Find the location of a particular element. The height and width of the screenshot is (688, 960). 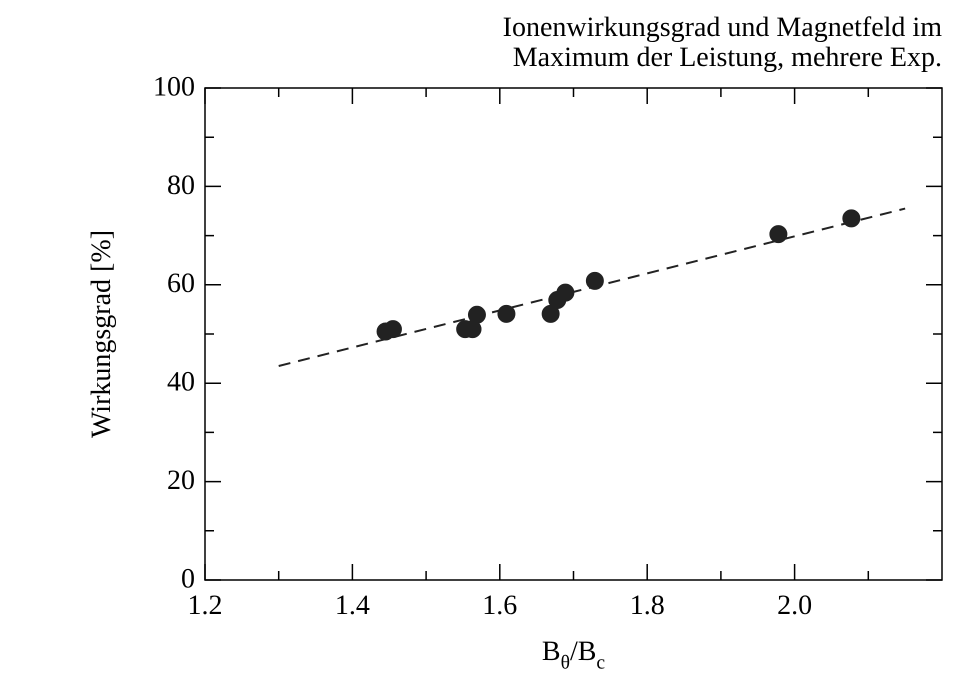

x-tick-label: 1.4 is located at coordinates (352, 606).